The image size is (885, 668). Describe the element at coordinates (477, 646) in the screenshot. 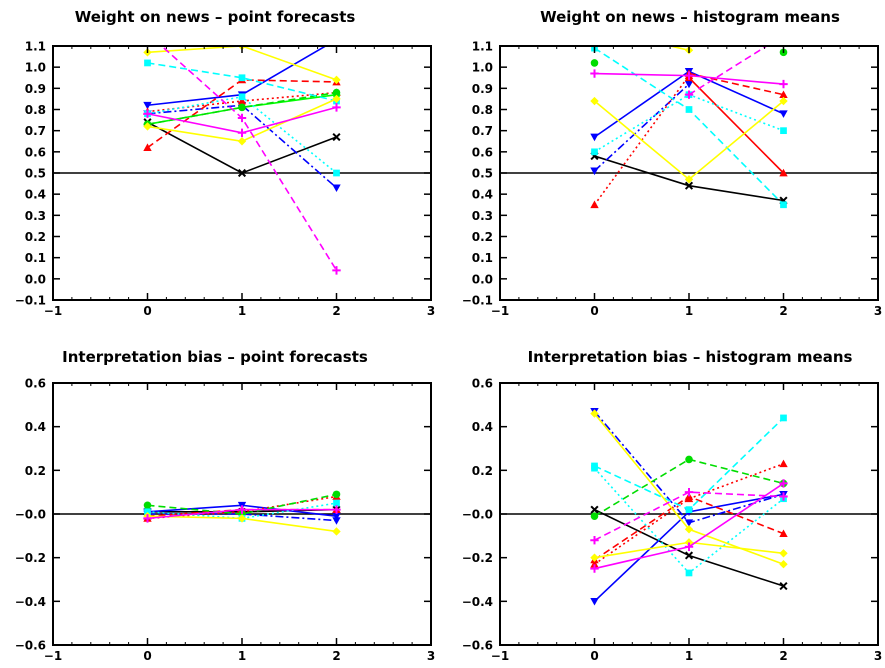

I see `y-tick-label: −0.6` at that location.